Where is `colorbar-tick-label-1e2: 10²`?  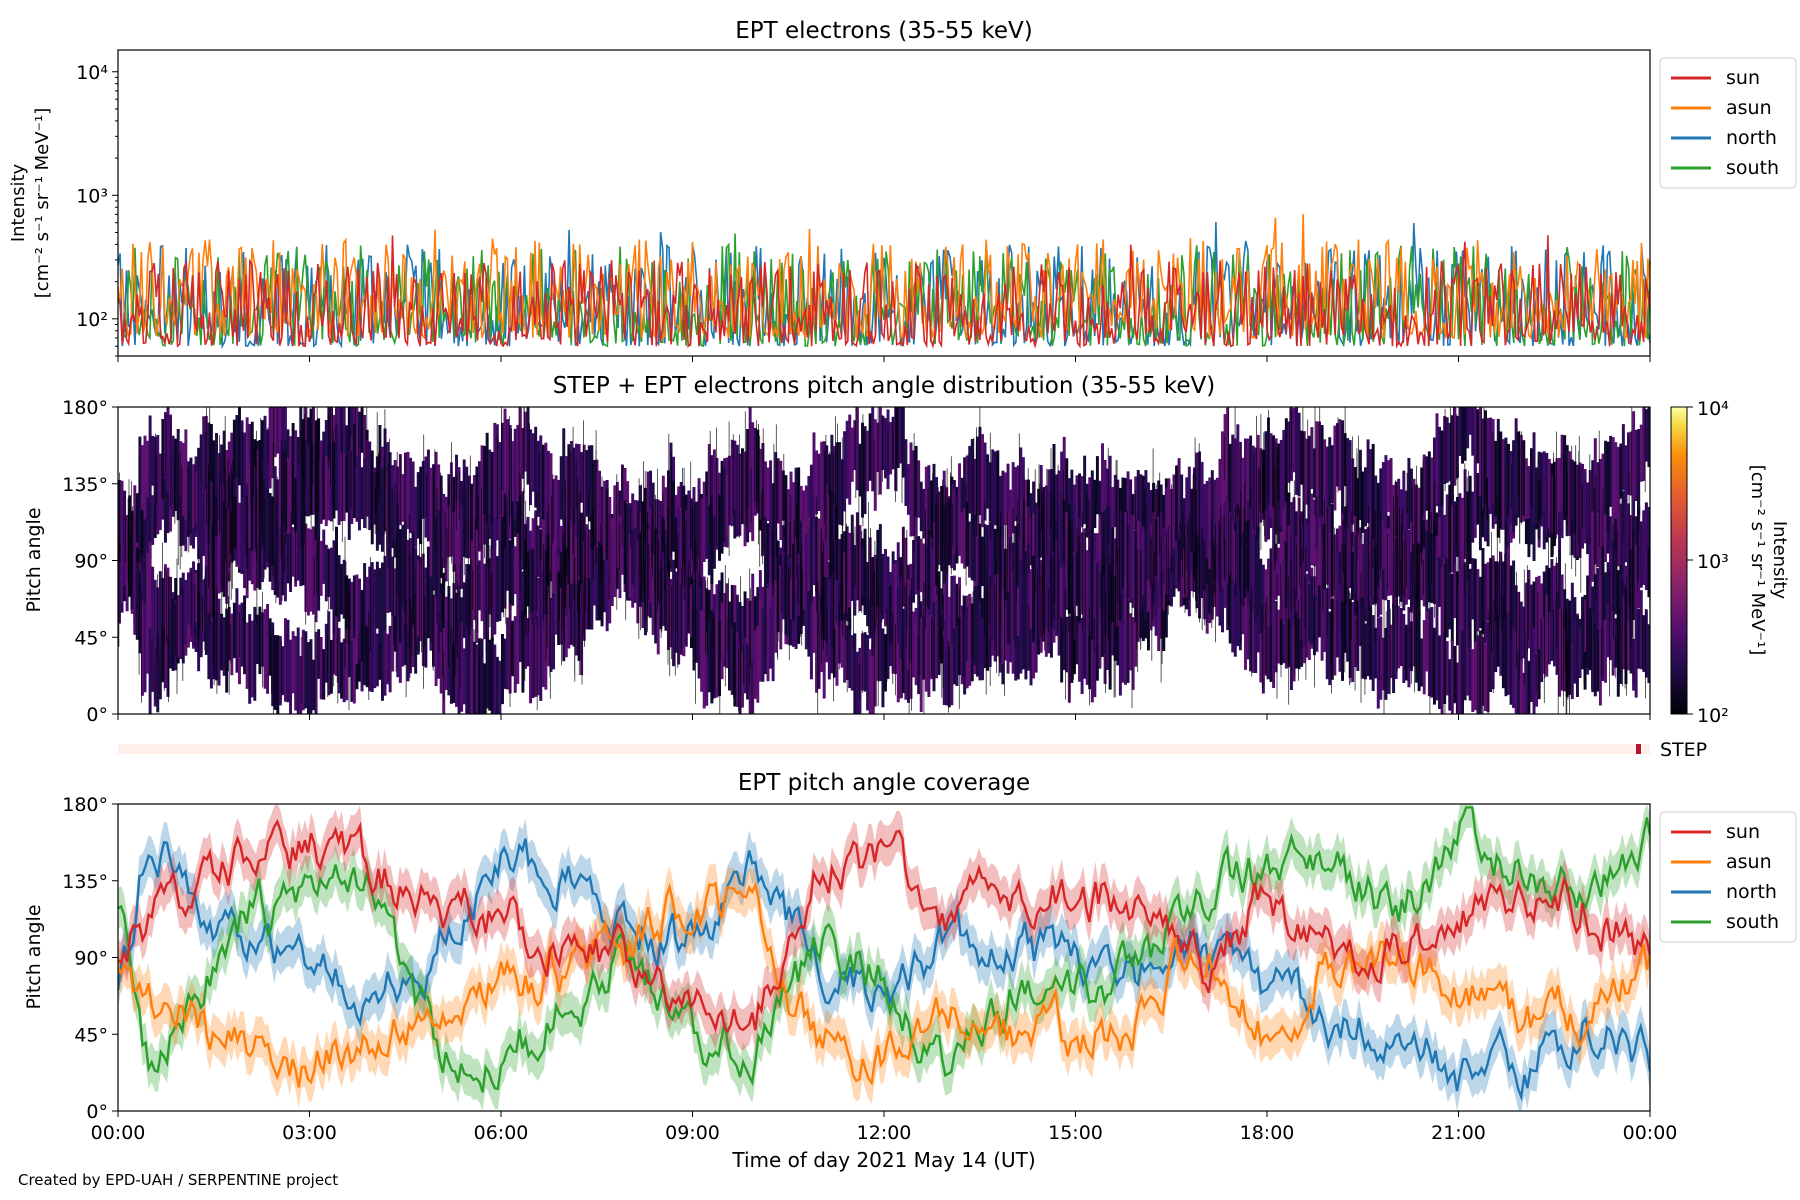 colorbar-tick-label-1e2: 10² is located at coordinates (1713, 716).